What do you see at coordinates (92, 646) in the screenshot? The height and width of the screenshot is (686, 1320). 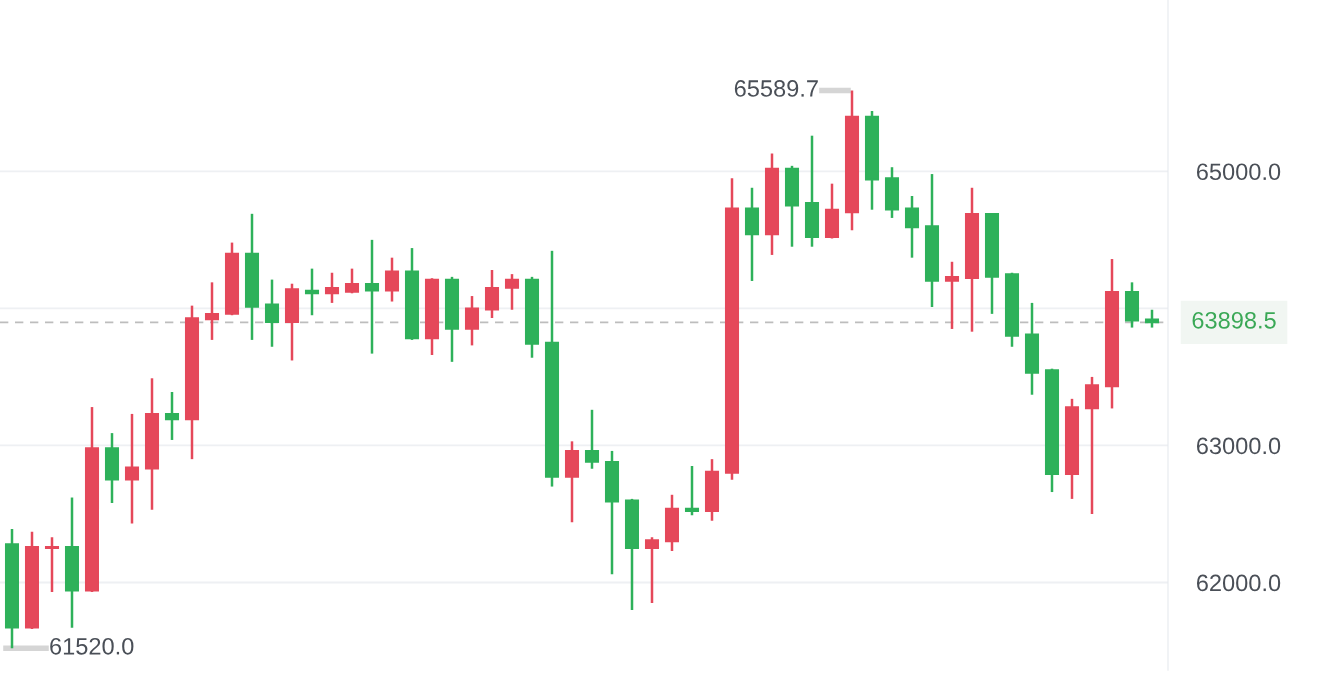 I see `annotation: 61520.0` at bounding box center [92, 646].